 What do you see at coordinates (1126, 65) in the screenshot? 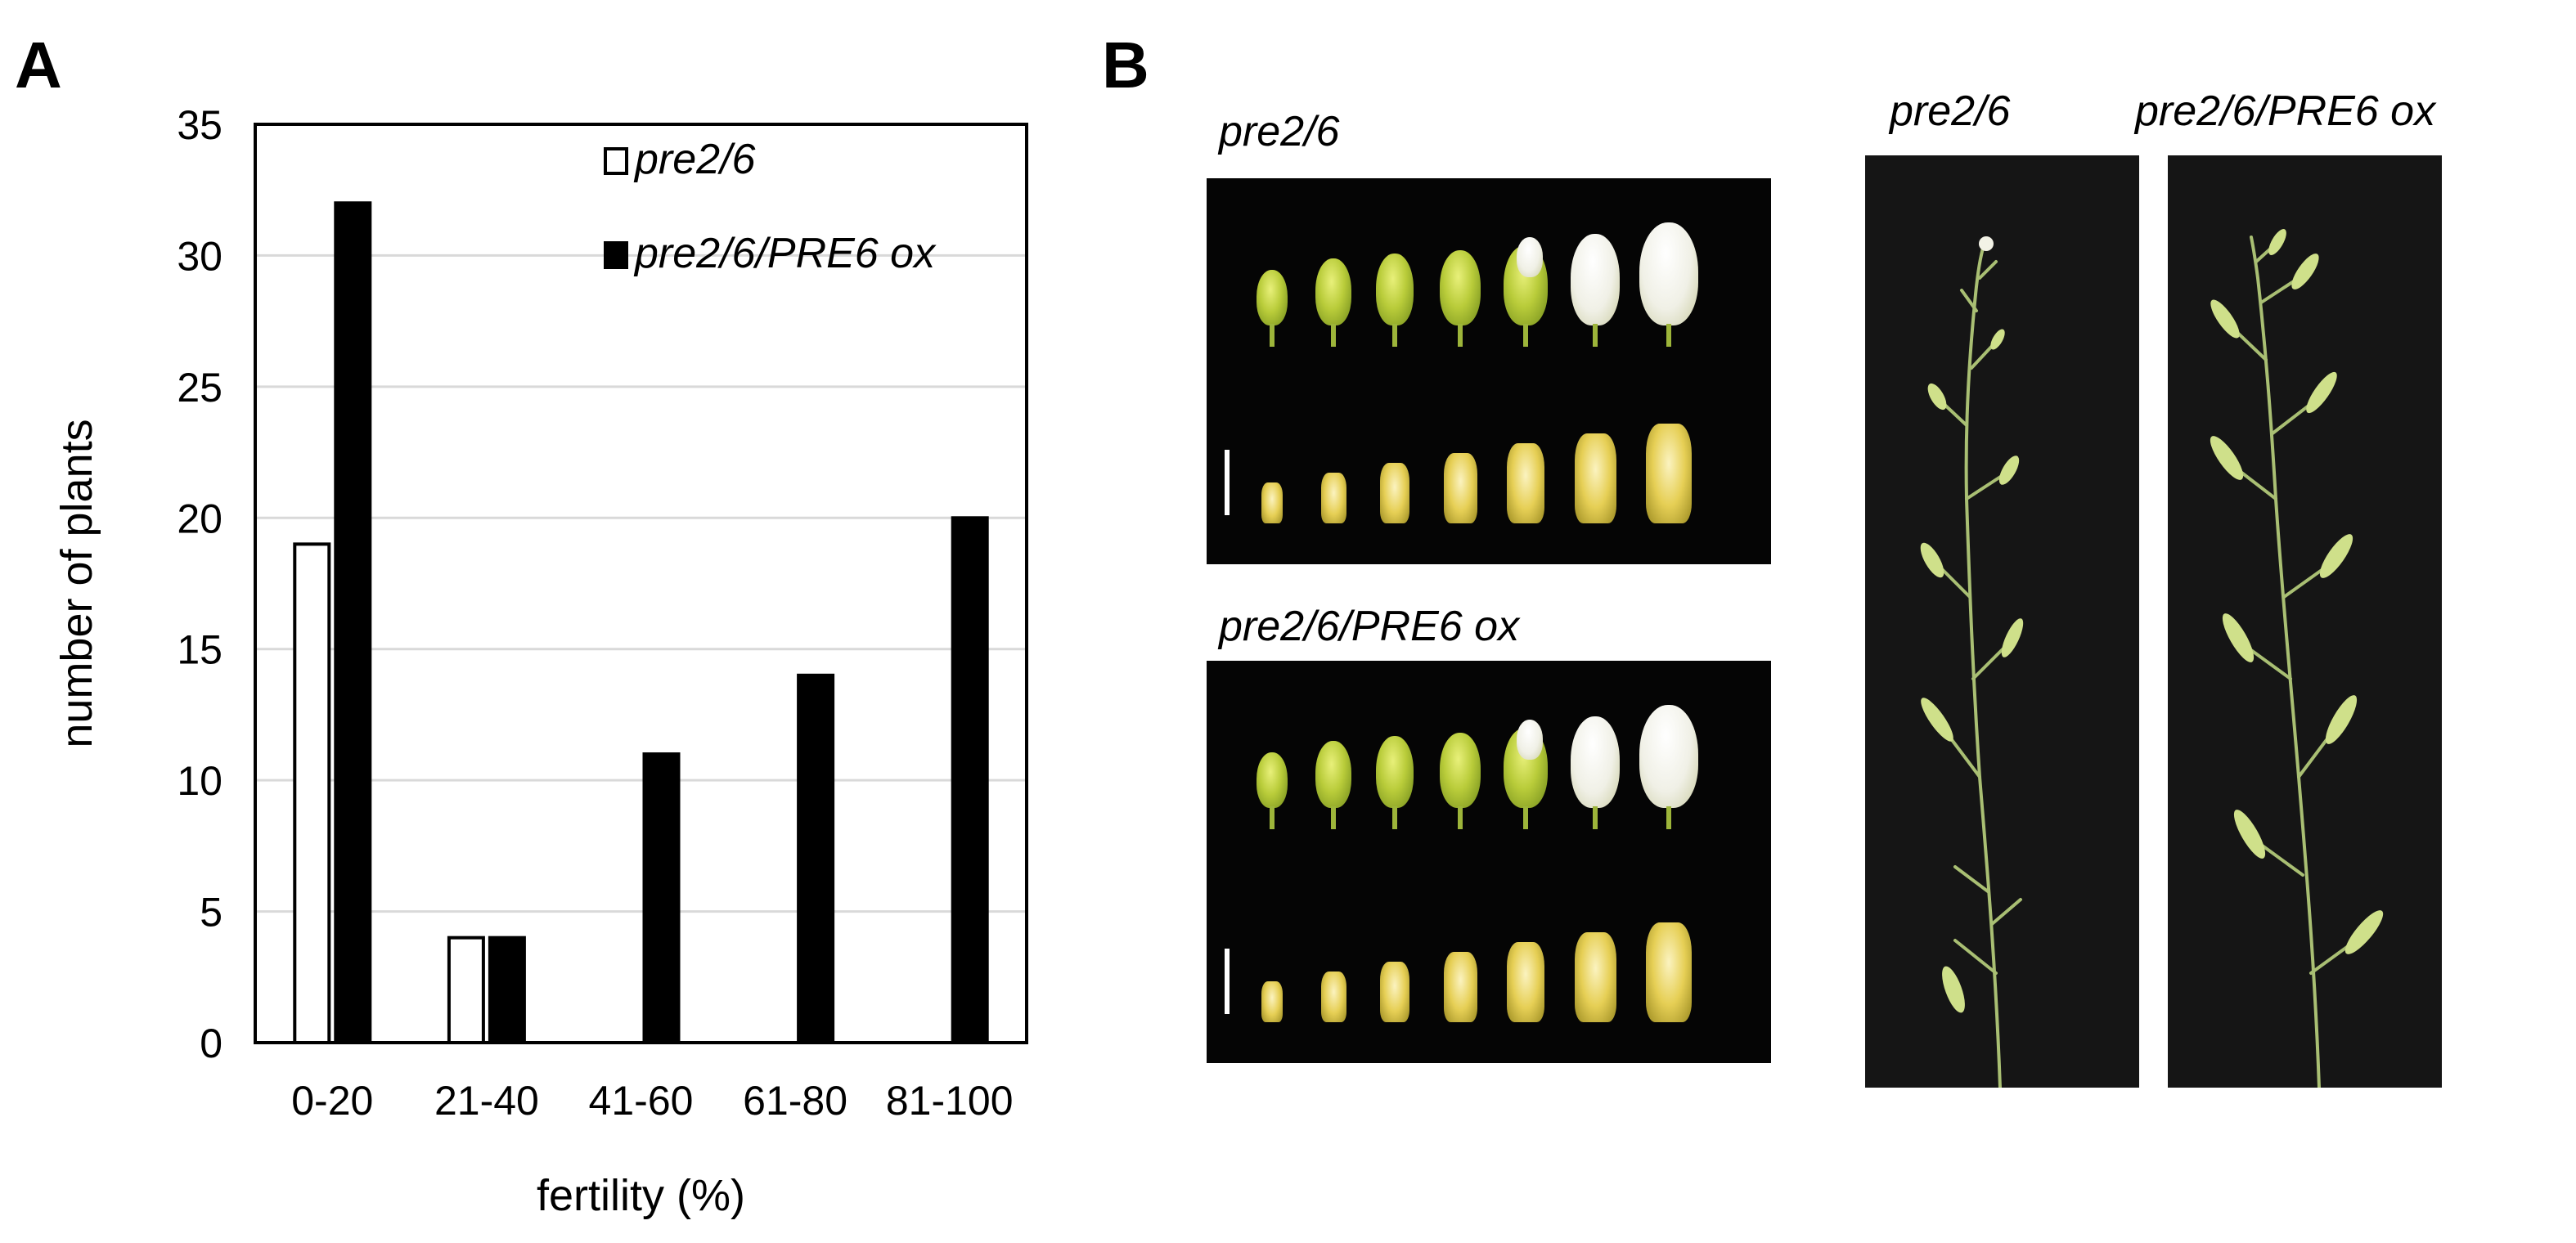
I see `panel-b-letter: B` at bounding box center [1126, 65].